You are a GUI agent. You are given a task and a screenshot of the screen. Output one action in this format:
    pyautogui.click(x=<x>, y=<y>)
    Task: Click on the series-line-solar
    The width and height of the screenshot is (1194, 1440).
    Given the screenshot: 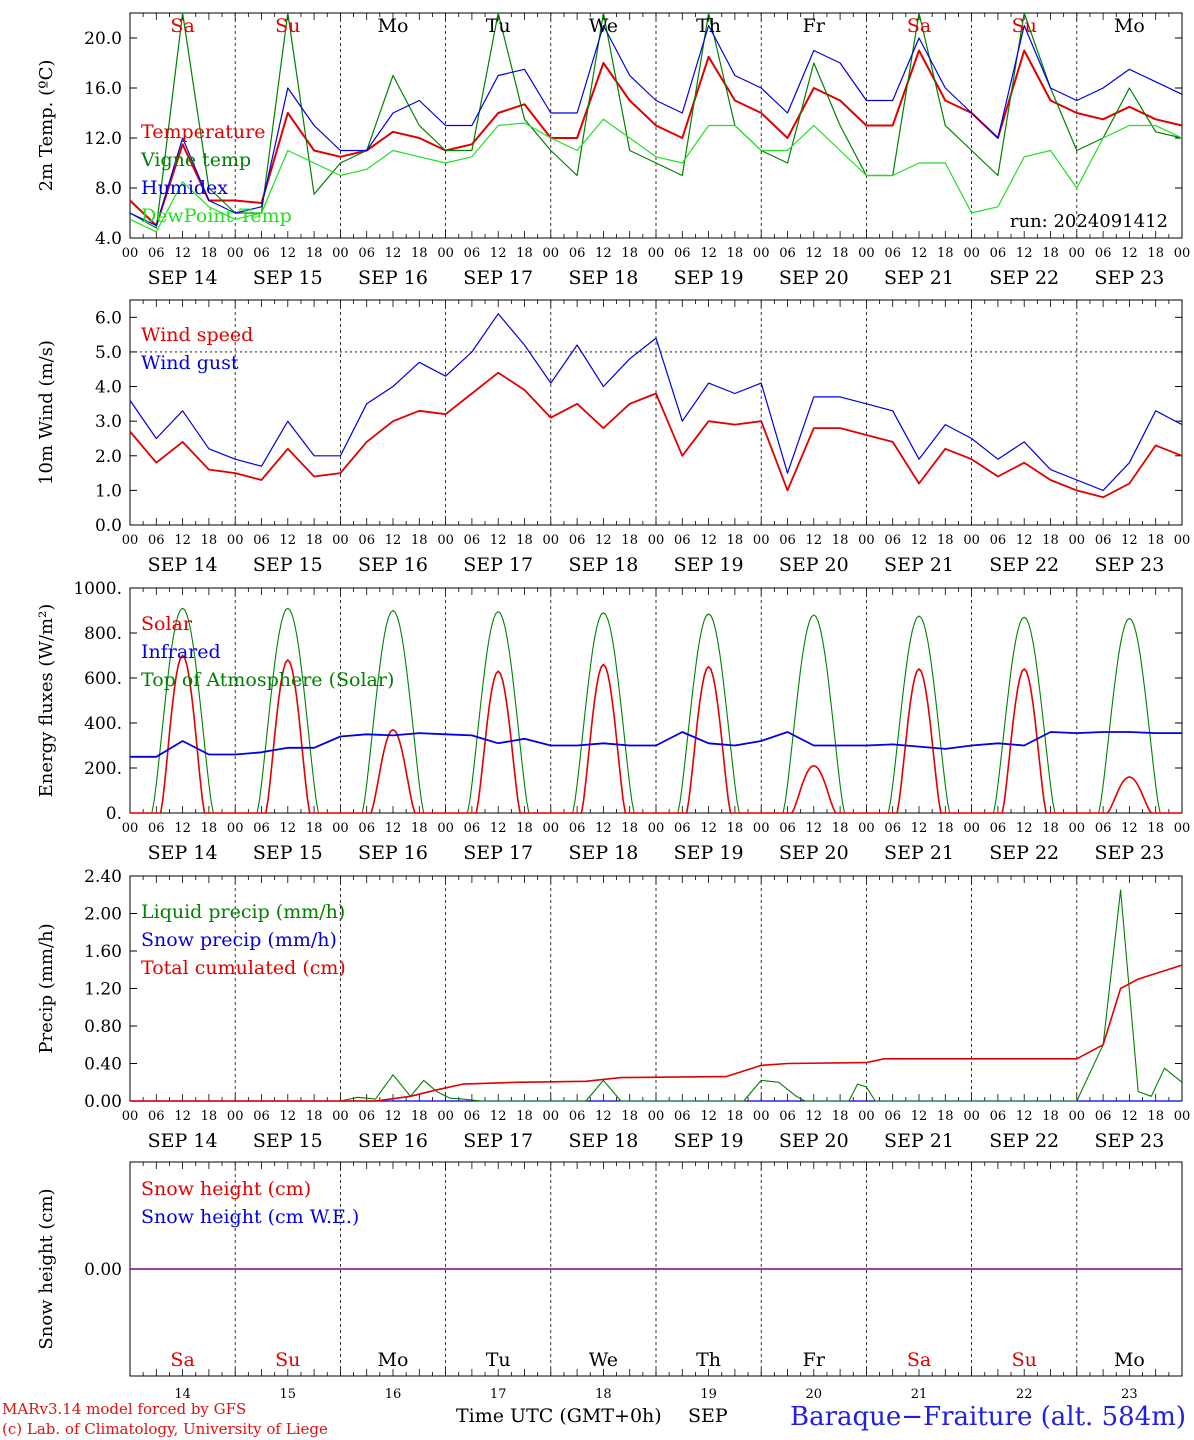 What is the action you would take?
    pyautogui.click(x=656, y=734)
    